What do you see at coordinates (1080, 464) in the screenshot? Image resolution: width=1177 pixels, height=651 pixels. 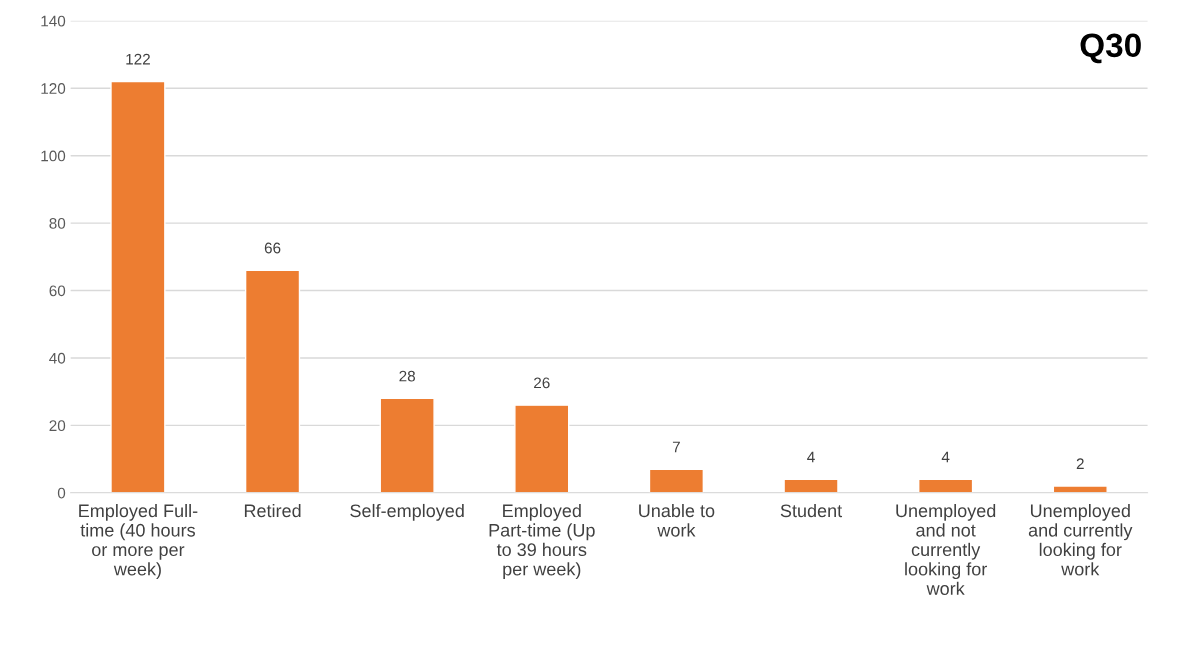 I see `data-label: 2` at bounding box center [1080, 464].